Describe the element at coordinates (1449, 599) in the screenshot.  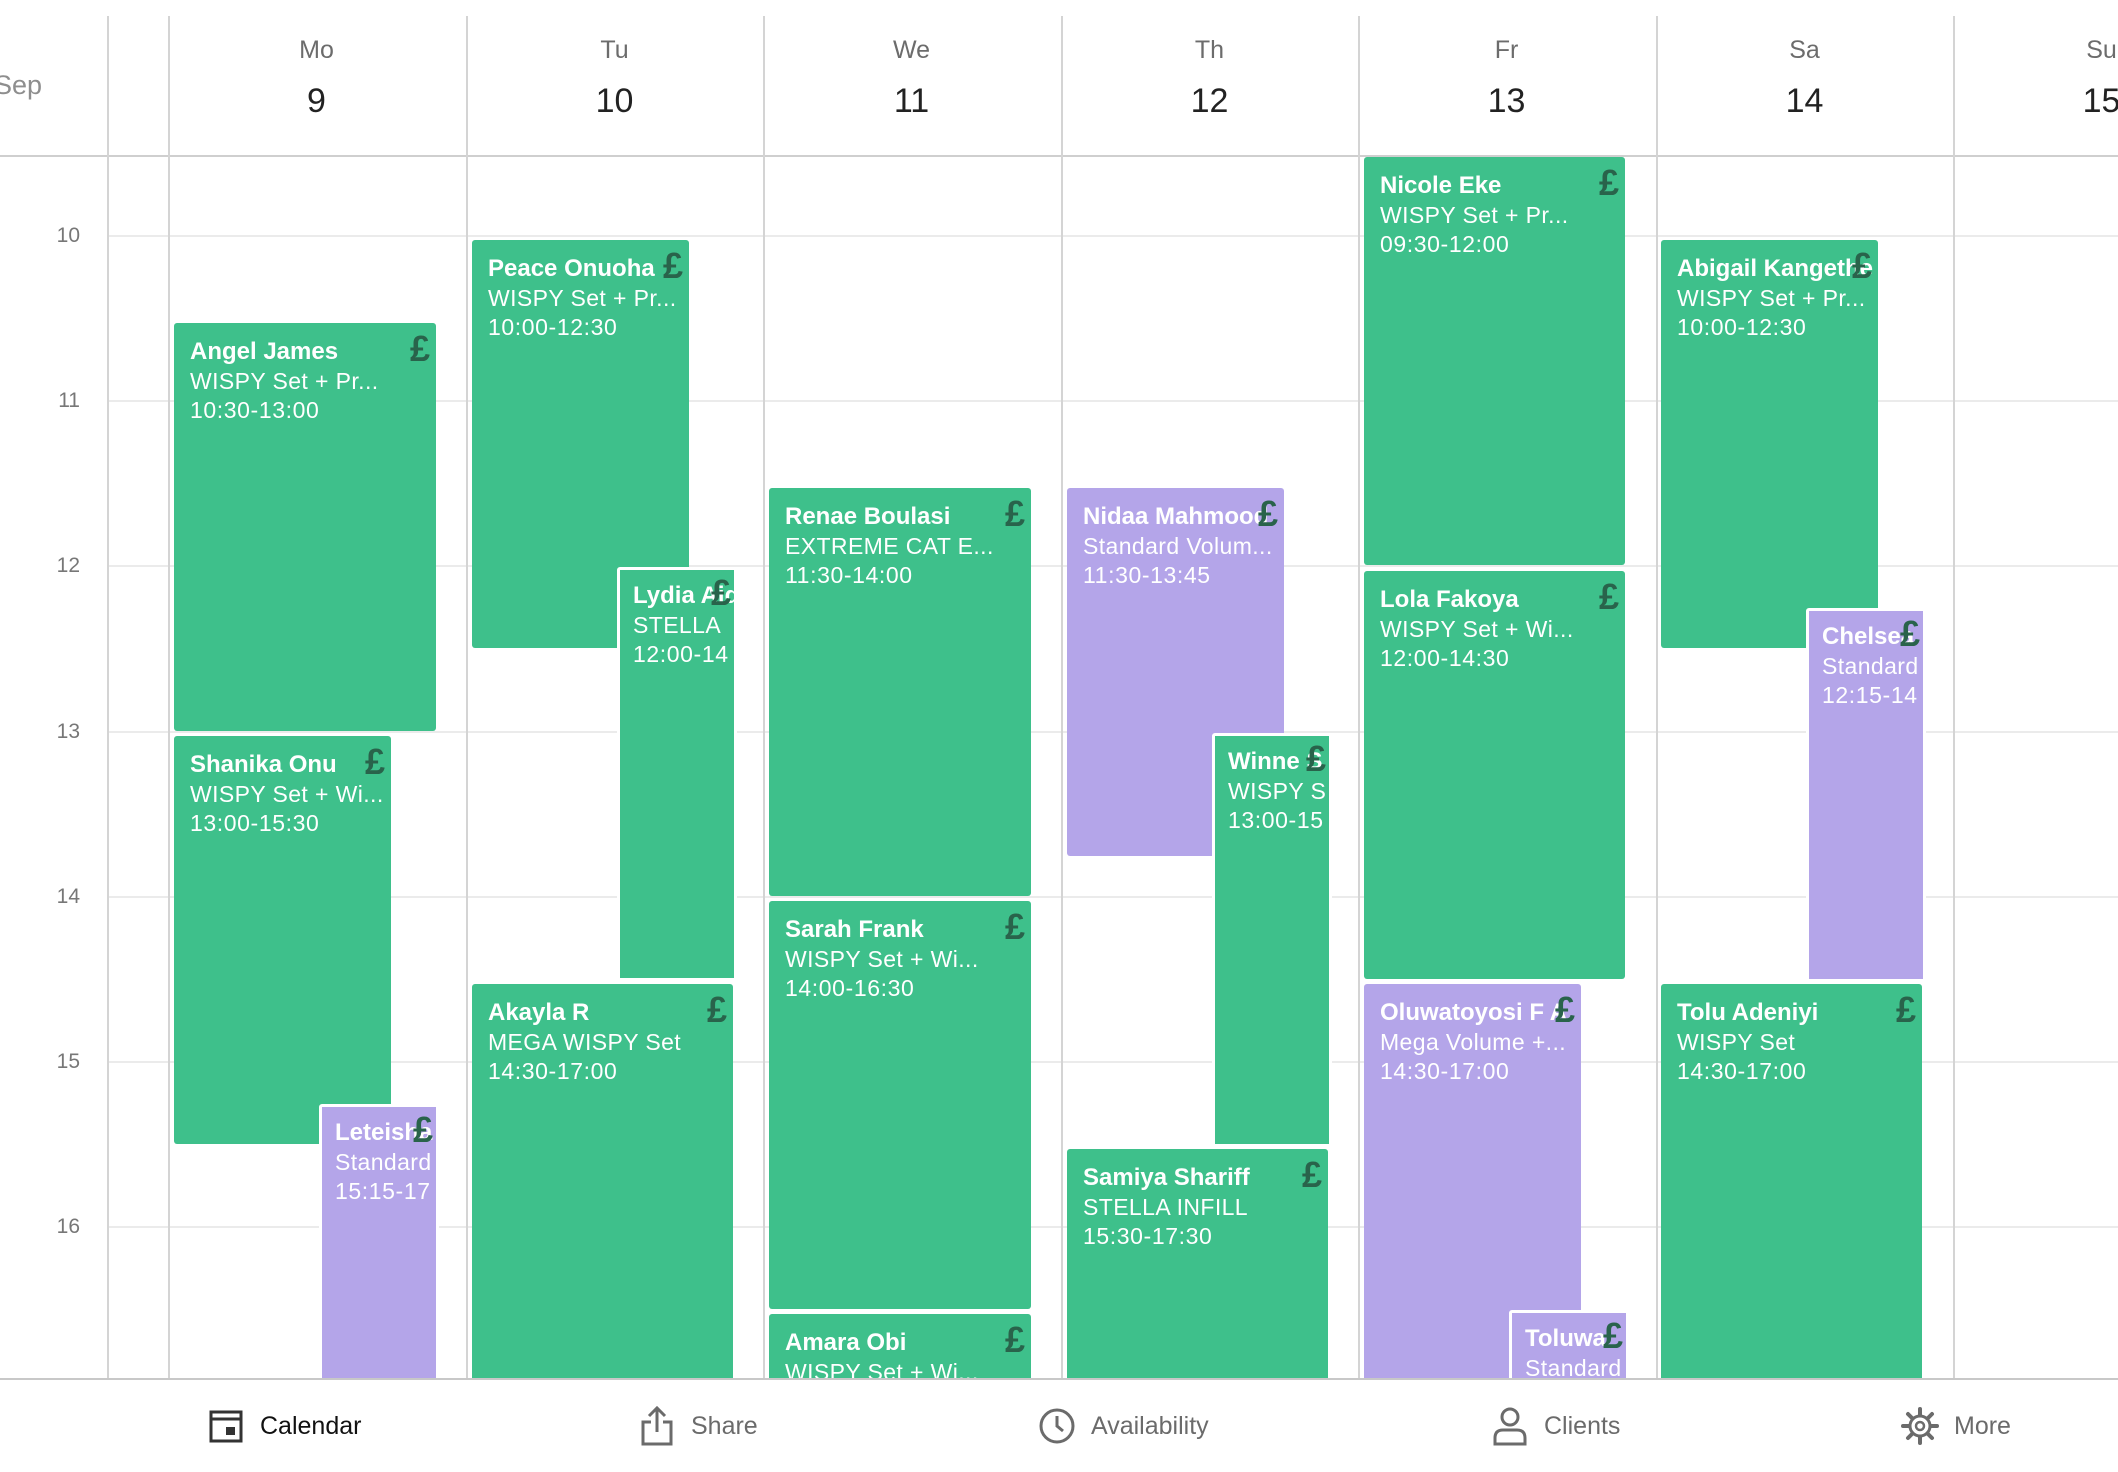
I see `client-name: Lola Fakoya` at that location.